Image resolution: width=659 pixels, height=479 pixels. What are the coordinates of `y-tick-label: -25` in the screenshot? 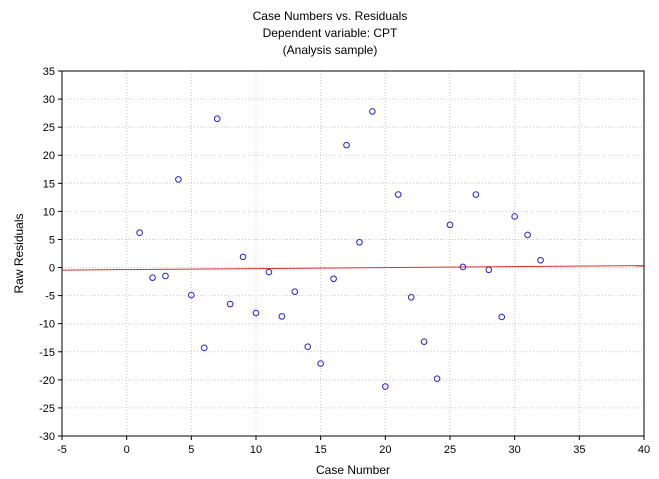 It's located at (47, 409).